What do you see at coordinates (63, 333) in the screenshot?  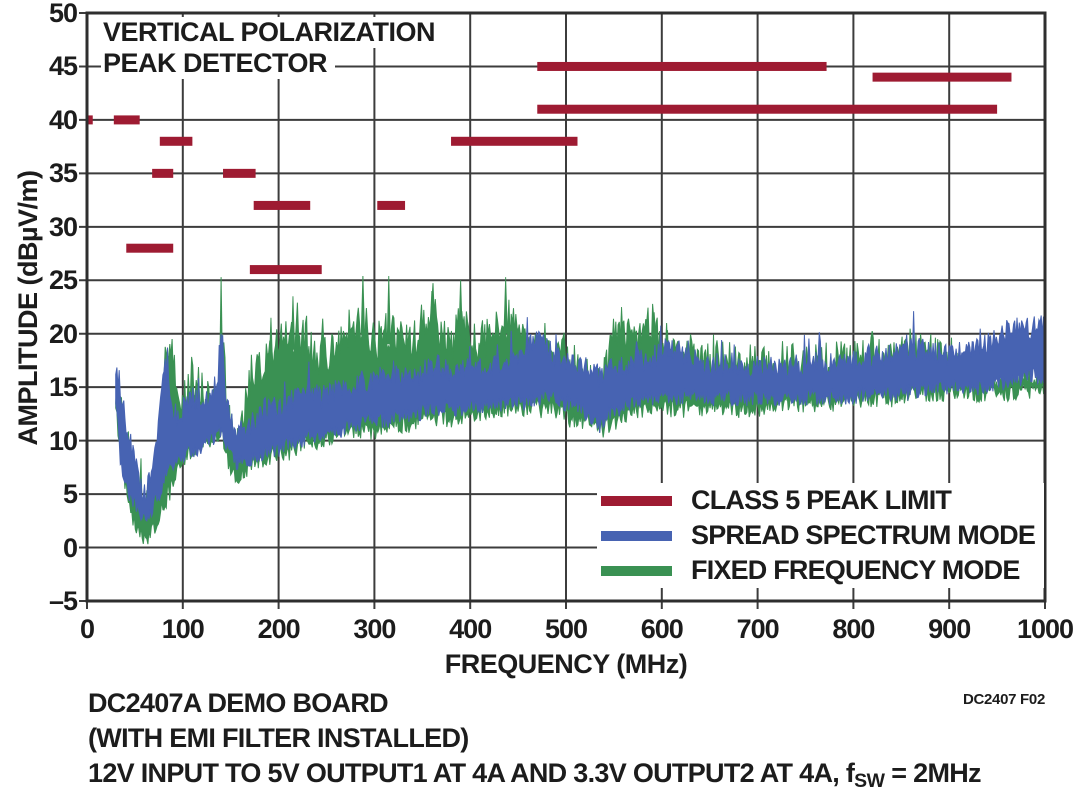 I see `y-tick-label: 20` at bounding box center [63, 333].